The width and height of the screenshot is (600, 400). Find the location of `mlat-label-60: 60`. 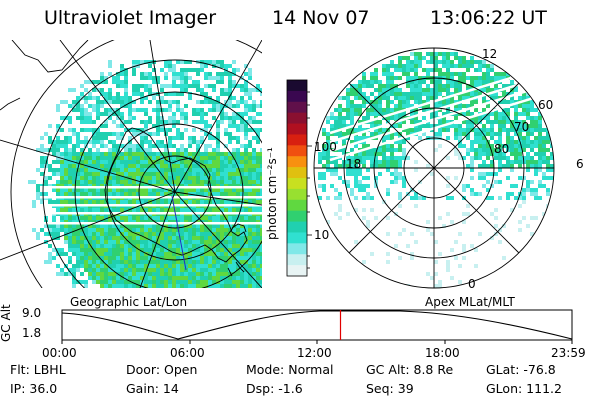

mlat-label-60: 60 is located at coordinates (546, 105).